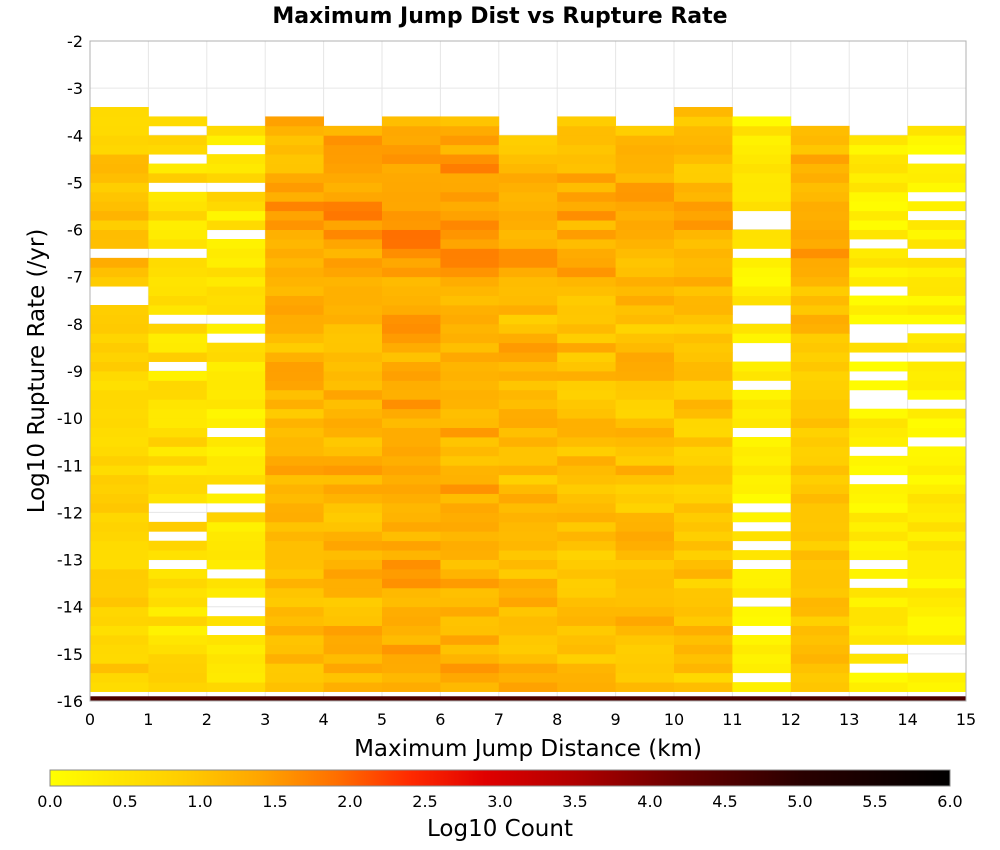 The height and width of the screenshot is (850, 1000). Describe the element at coordinates (49, 801) in the screenshot. I see `colorbar-tick-label: 0.0` at that location.